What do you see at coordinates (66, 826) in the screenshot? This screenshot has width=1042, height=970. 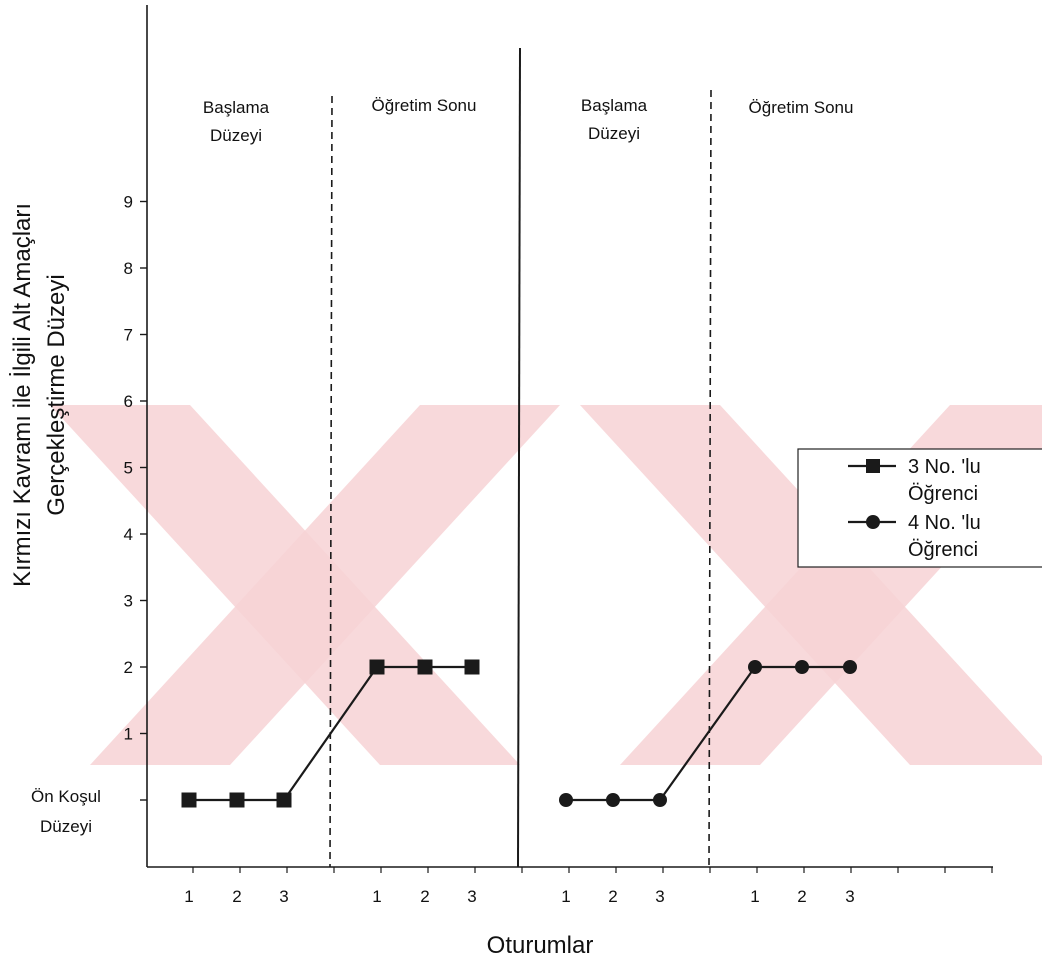 I see `baseline-label-line2: Düzeyi` at bounding box center [66, 826].